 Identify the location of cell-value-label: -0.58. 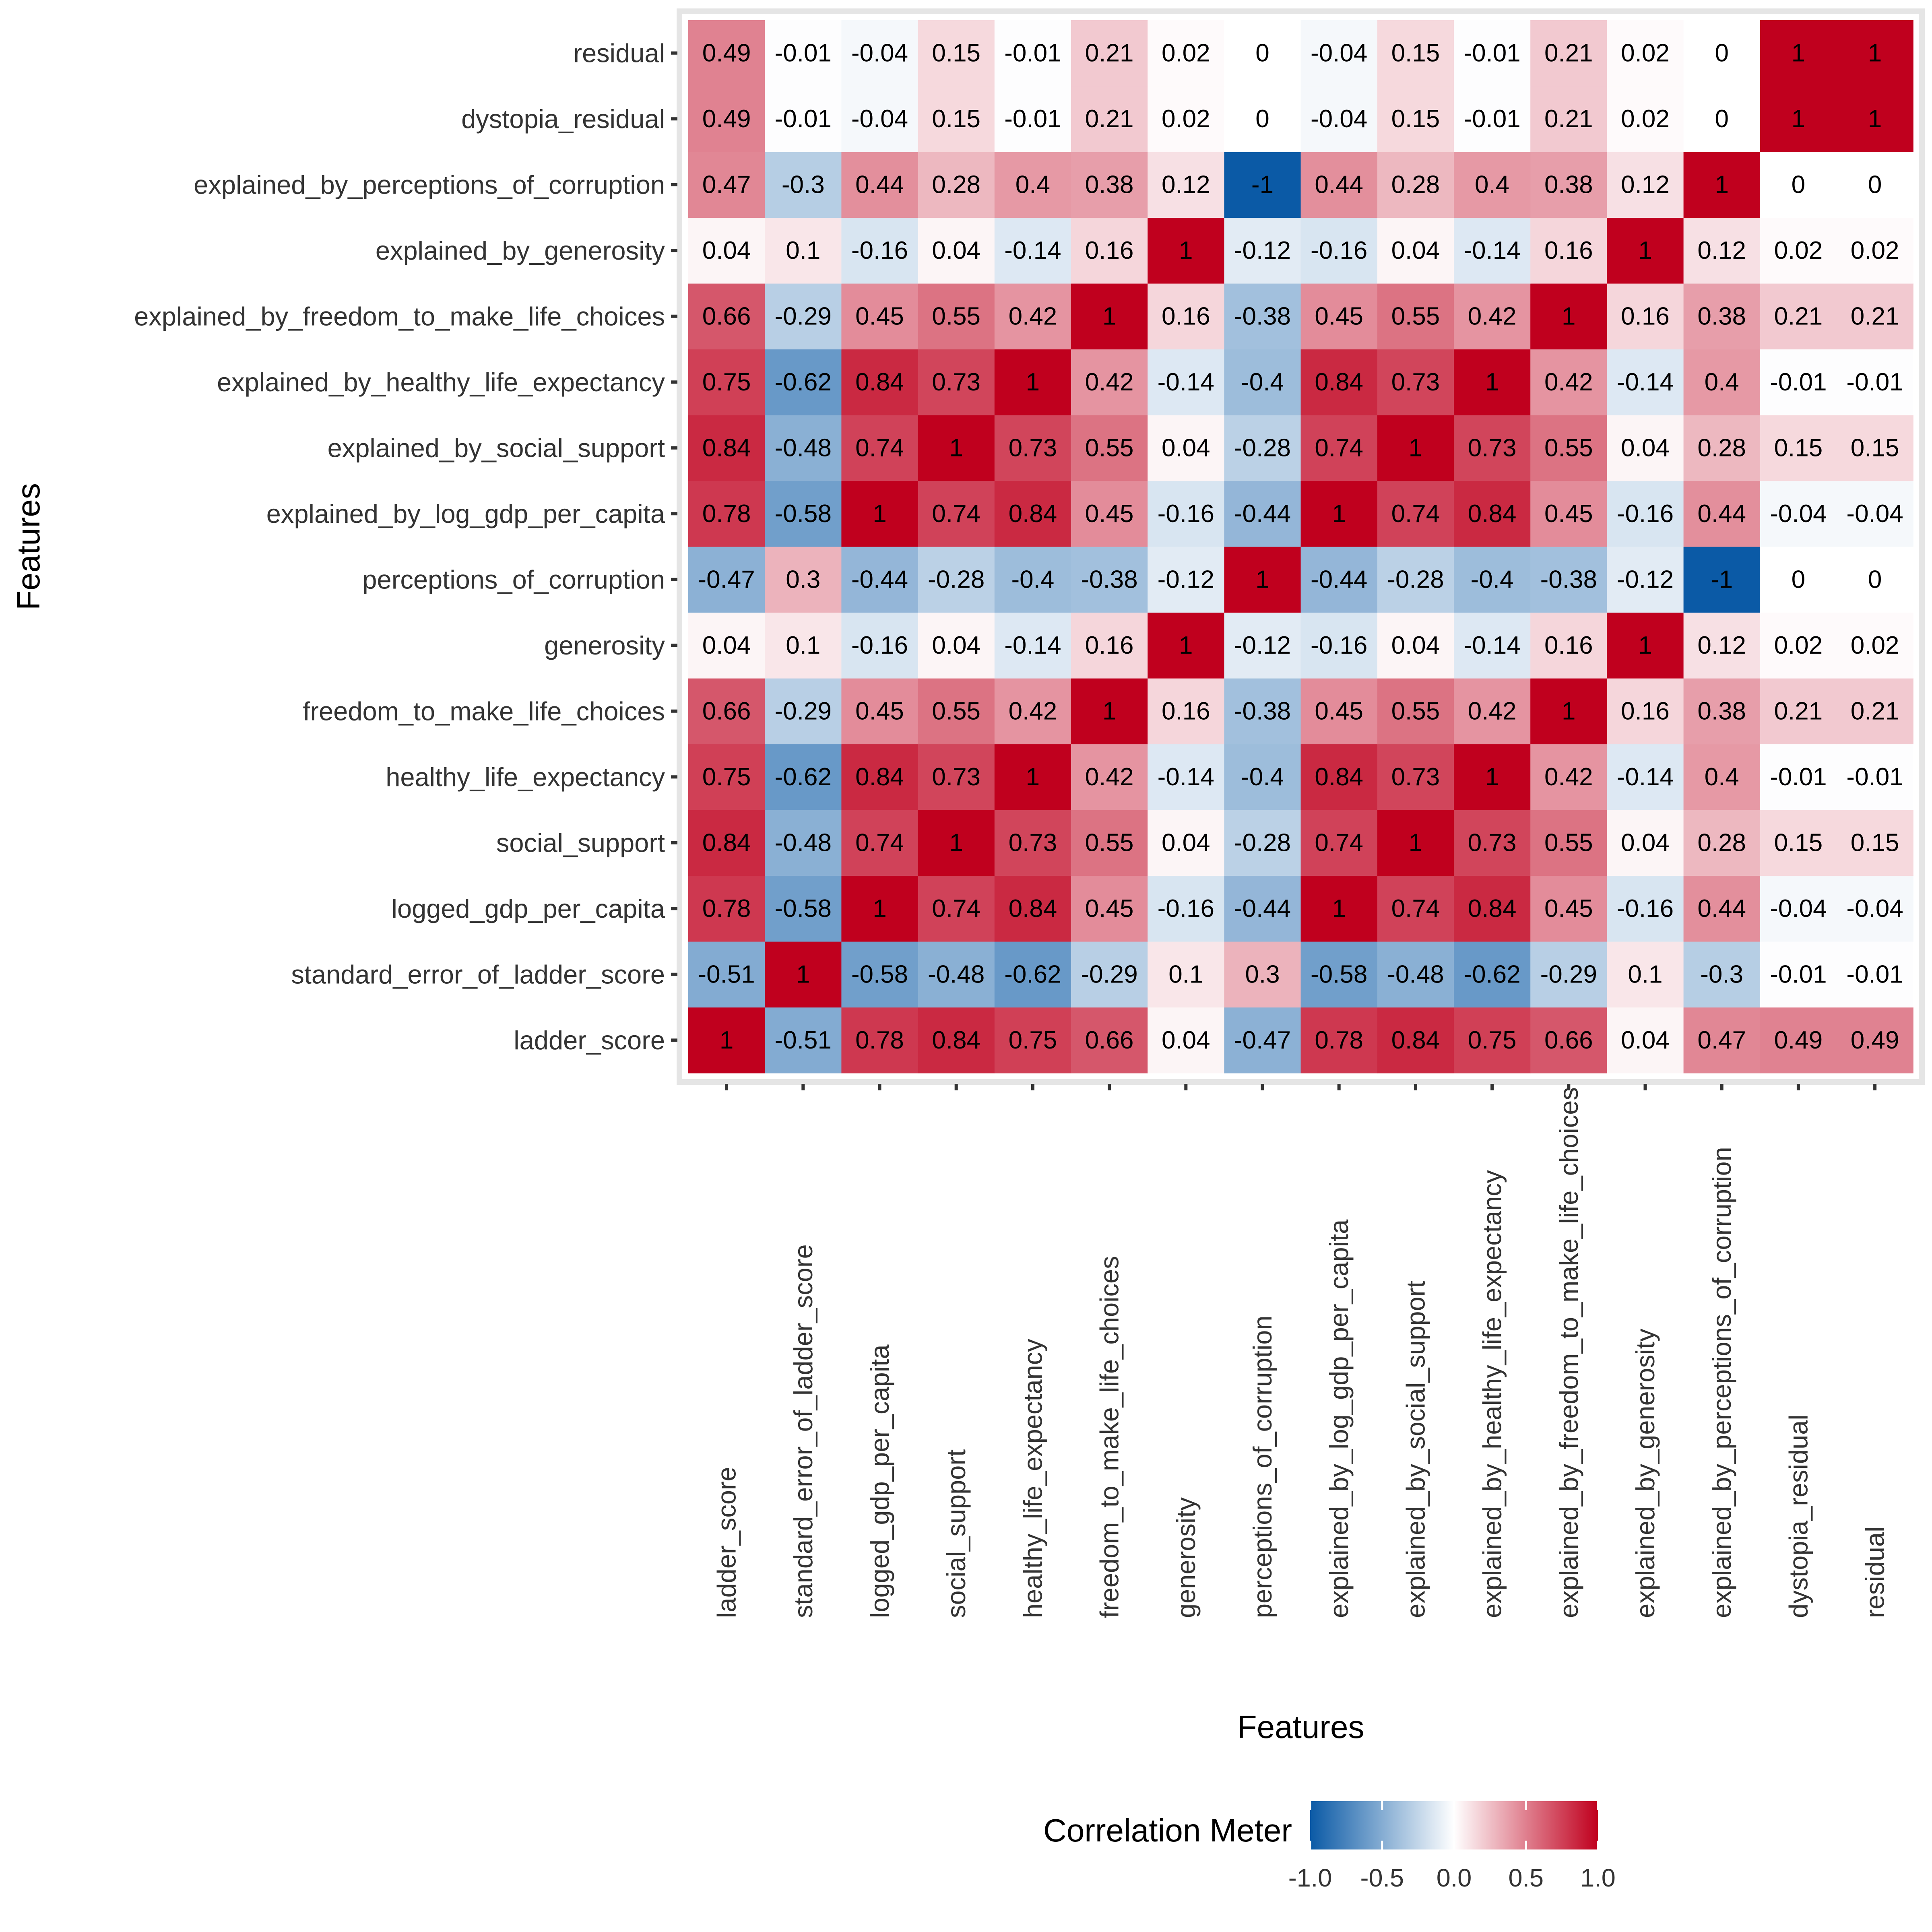
(803, 909).